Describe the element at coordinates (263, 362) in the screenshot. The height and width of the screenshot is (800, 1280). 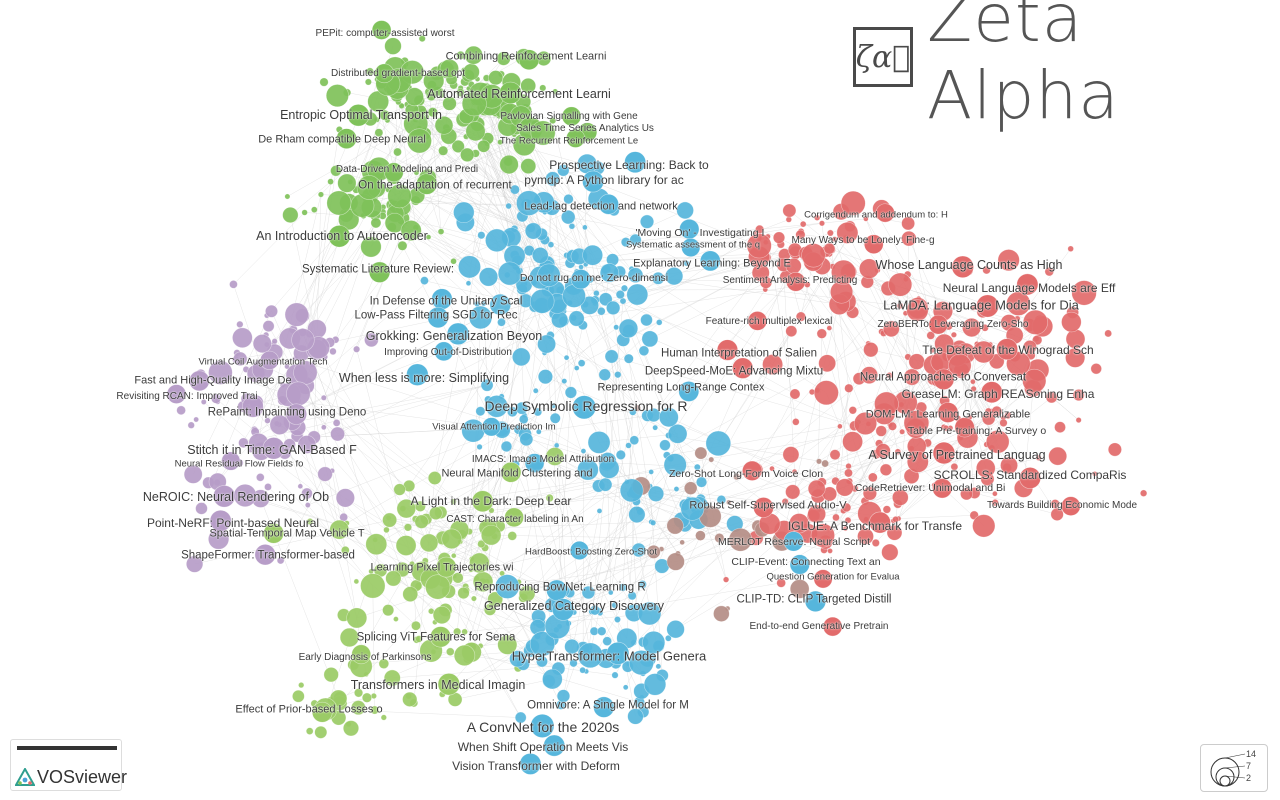
I see `paper-label: Virtual Coil Augmentation Tech` at that location.